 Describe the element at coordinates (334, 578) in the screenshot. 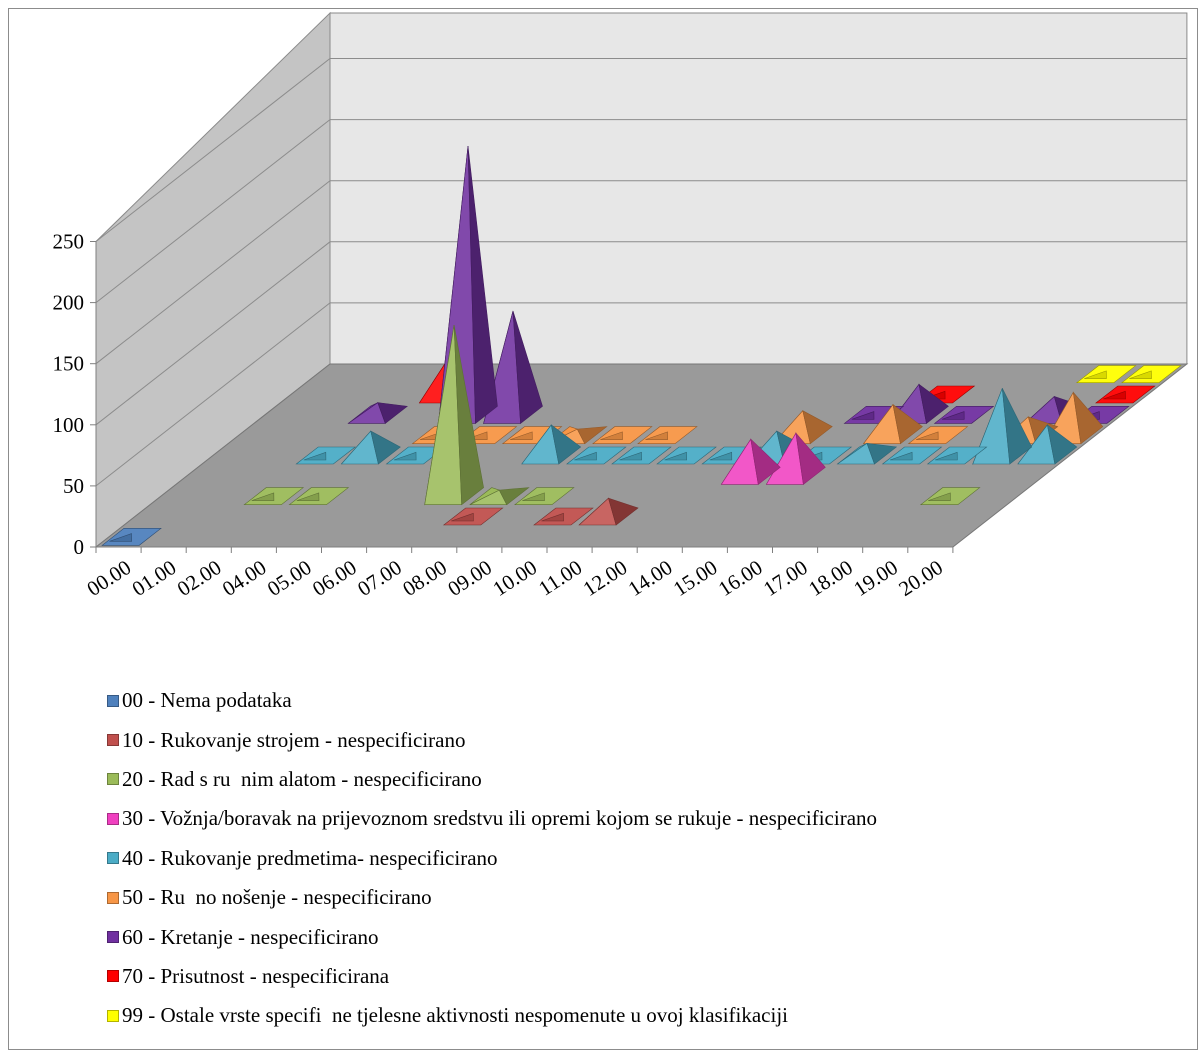

I see `x-tick-label: 06.00` at that location.